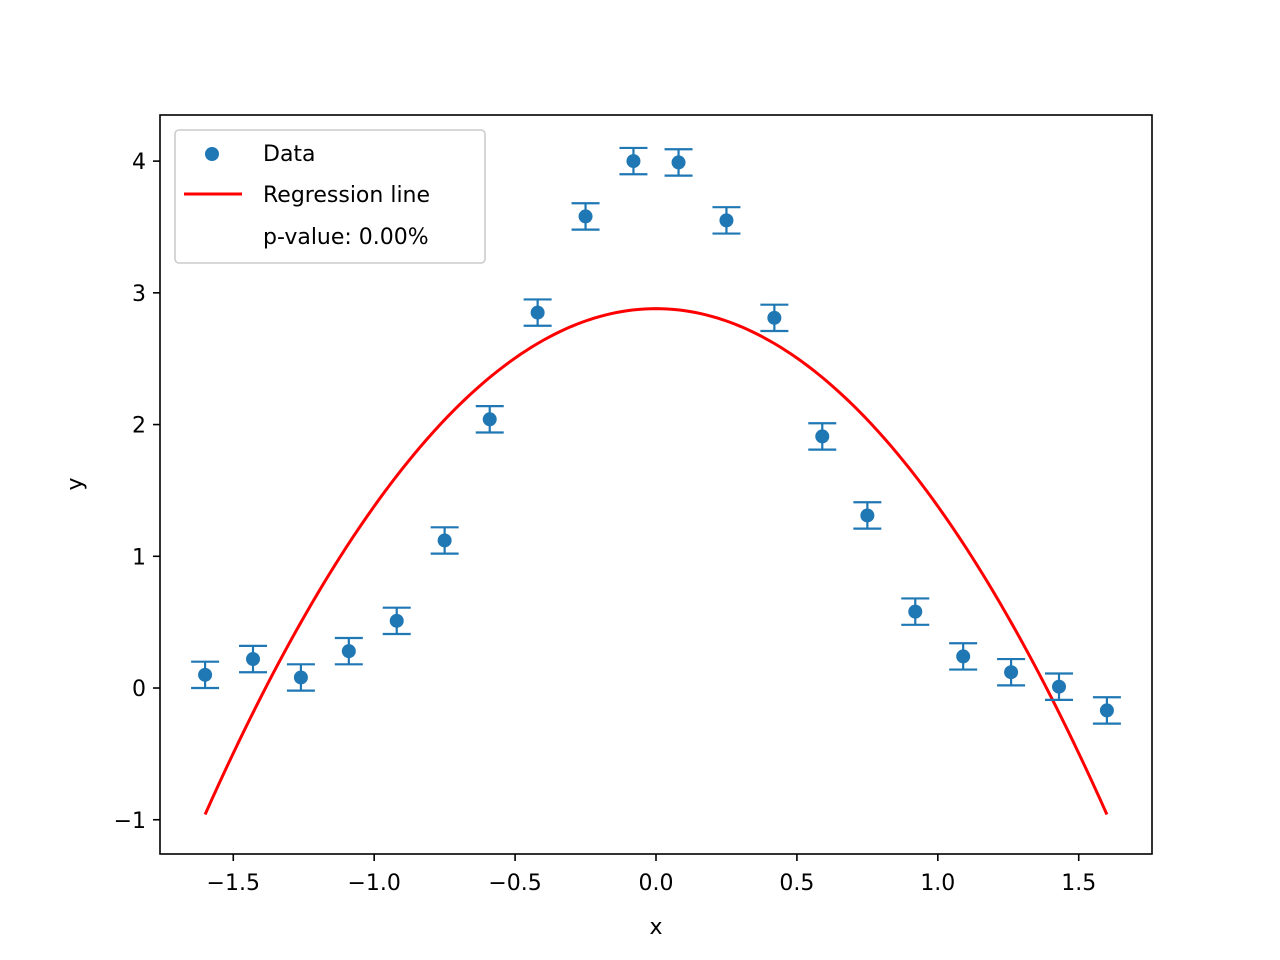 The width and height of the screenshot is (1280, 960). I want to click on legend: Data Regression line p-value: 0.00%, so click(330, 196).